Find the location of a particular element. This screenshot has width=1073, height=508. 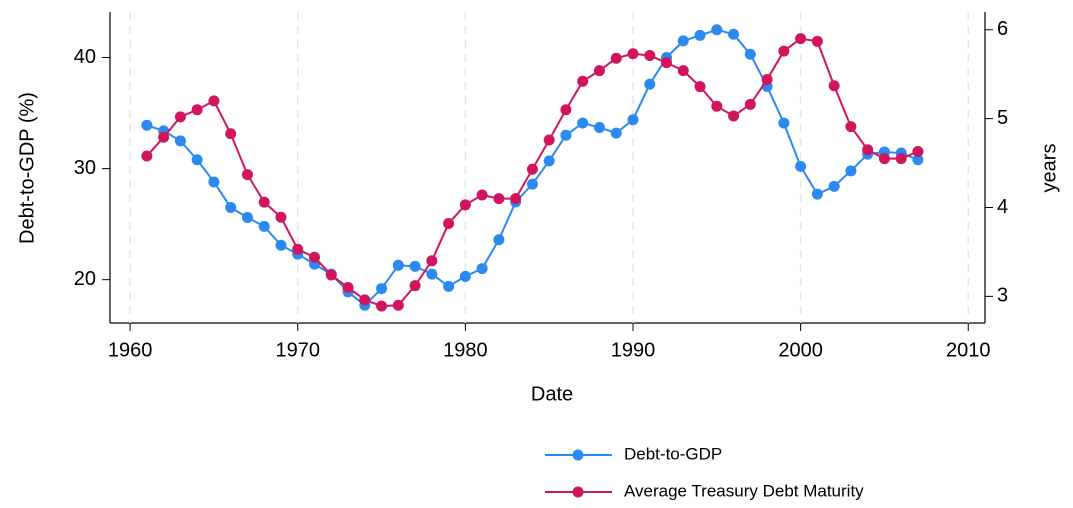

y2-tick-label: 4 is located at coordinates (1002, 207).